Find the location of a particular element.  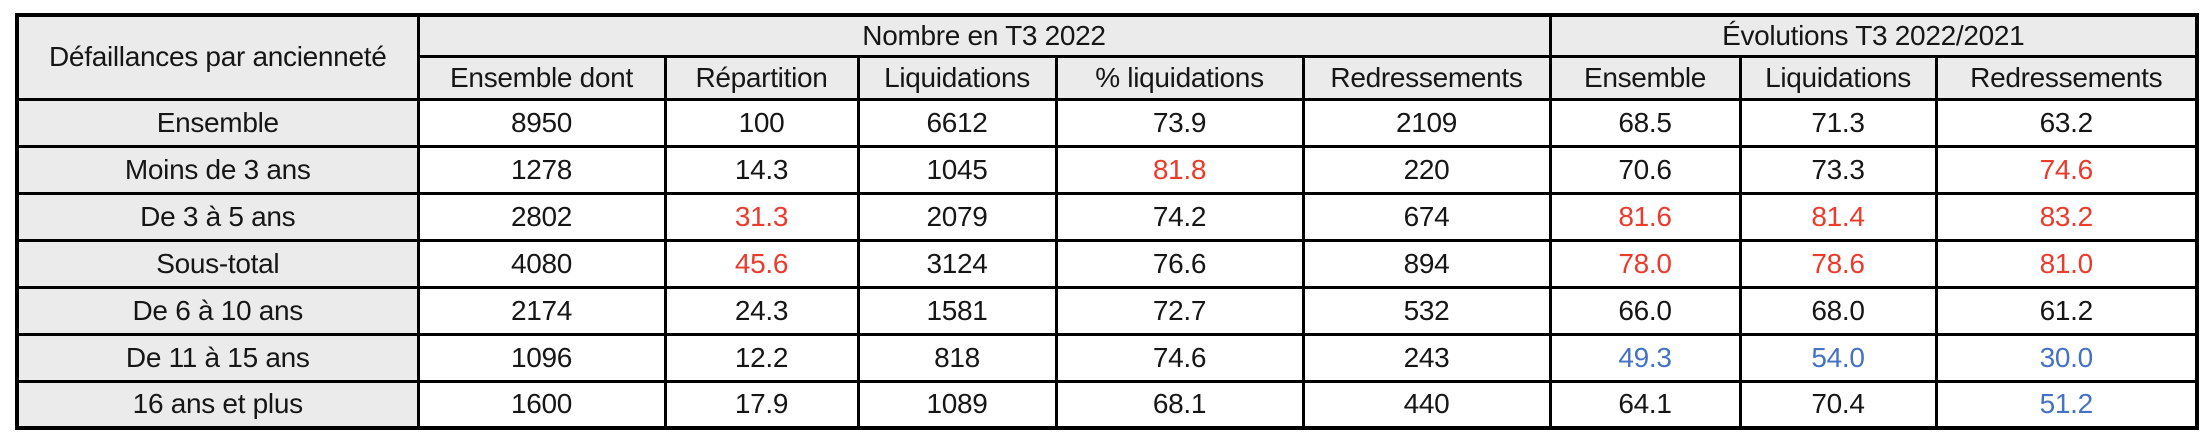

data-cell: 45.6 is located at coordinates (761, 263).